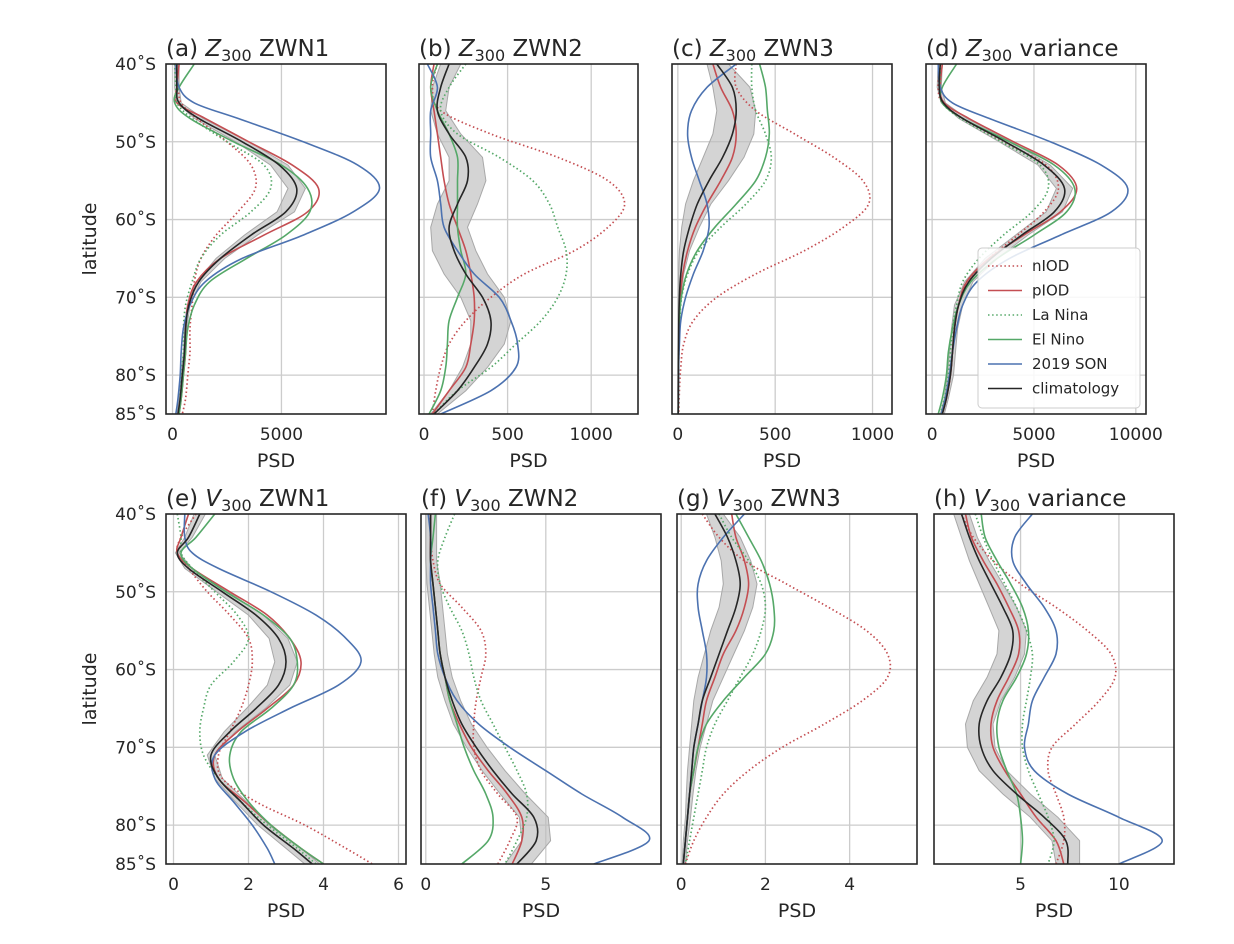  I want to click on panel-title: (c) Z300 ZWN3, so click(753, 50).